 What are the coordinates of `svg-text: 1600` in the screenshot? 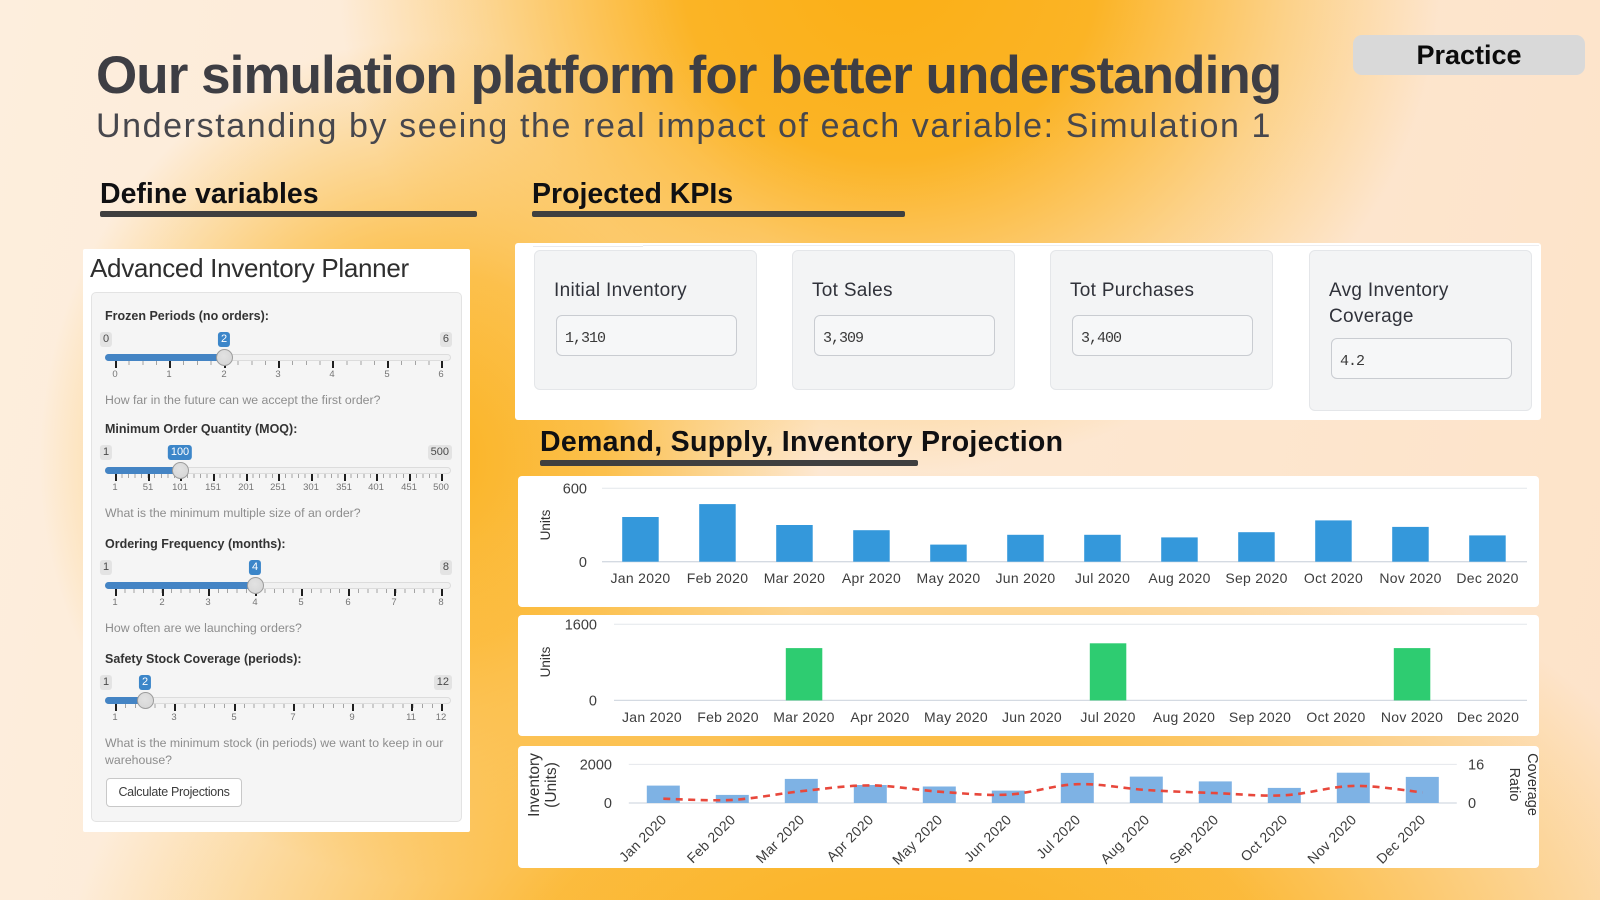 It's located at (581, 626).